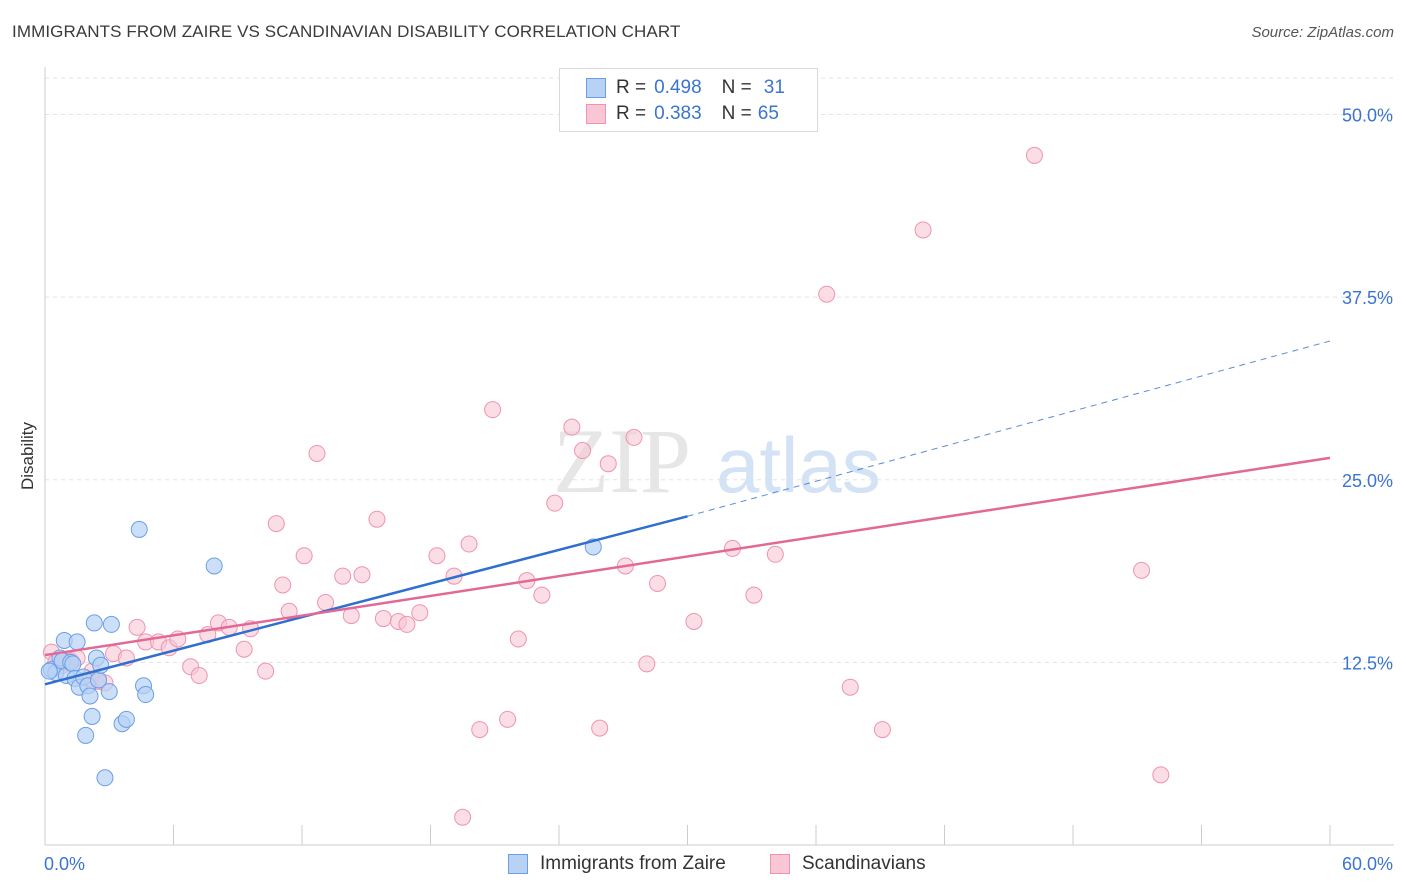 This screenshot has height=892, width=1406. I want to click on x-tick-label-min: 0.0%, so click(64, 864).